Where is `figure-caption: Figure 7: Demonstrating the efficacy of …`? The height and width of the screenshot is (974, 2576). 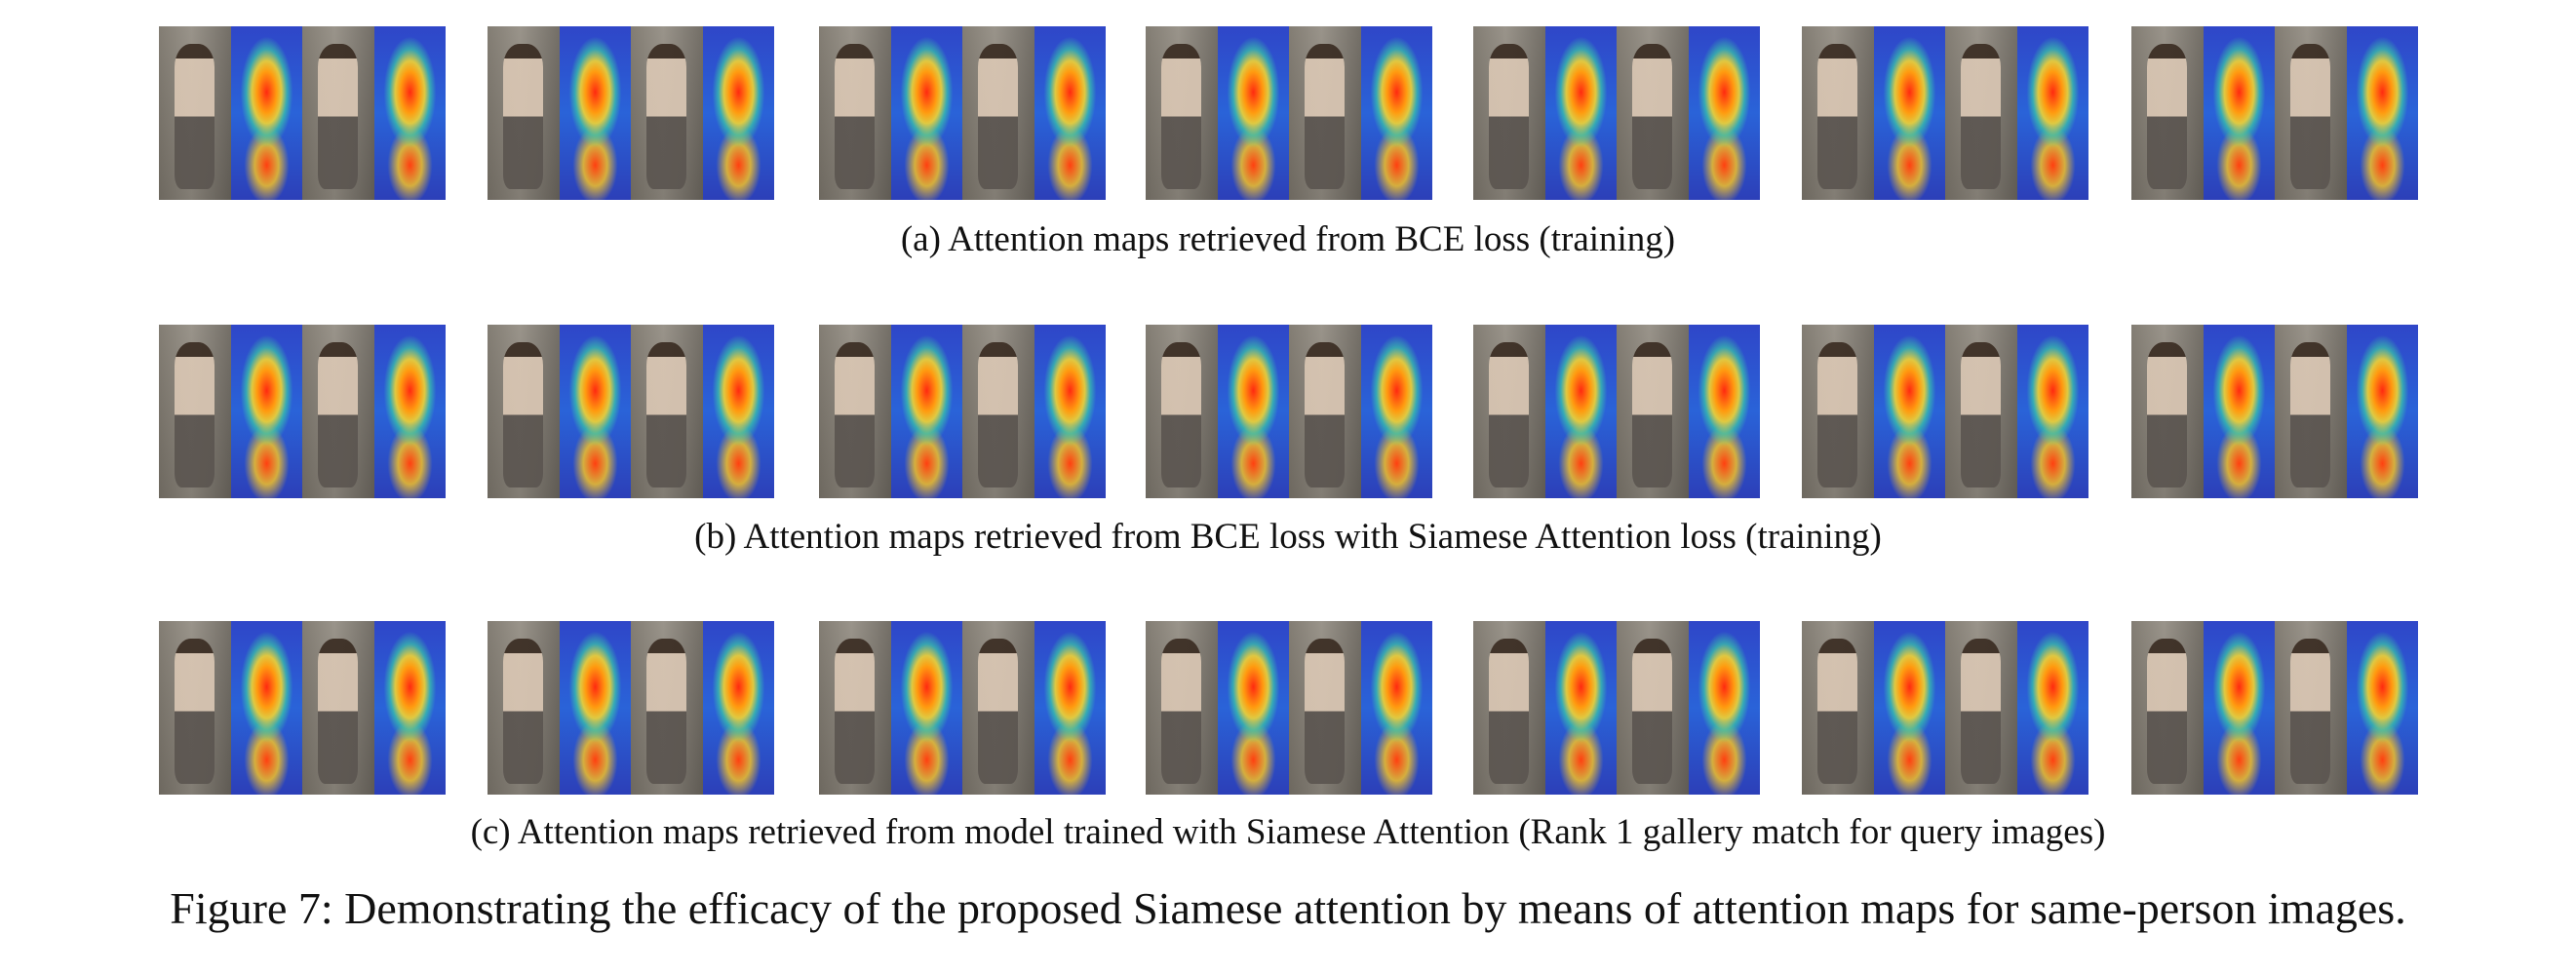 figure-caption: Figure 7: Demonstrating the efficacy of … is located at coordinates (1288, 908).